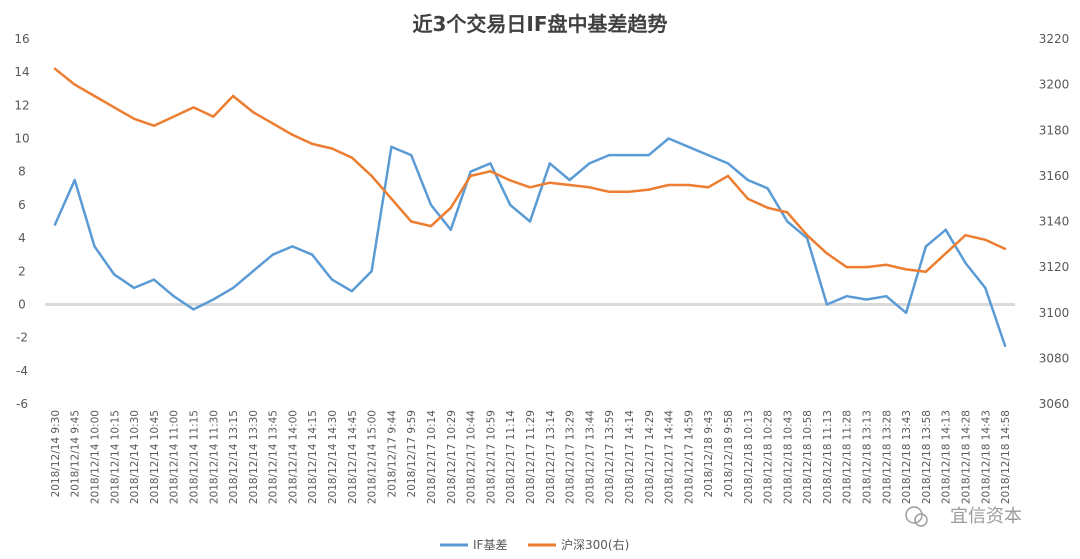 This screenshot has height=559, width=1080. I want to click on right-tick-label: 3220, so click(1054, 39).